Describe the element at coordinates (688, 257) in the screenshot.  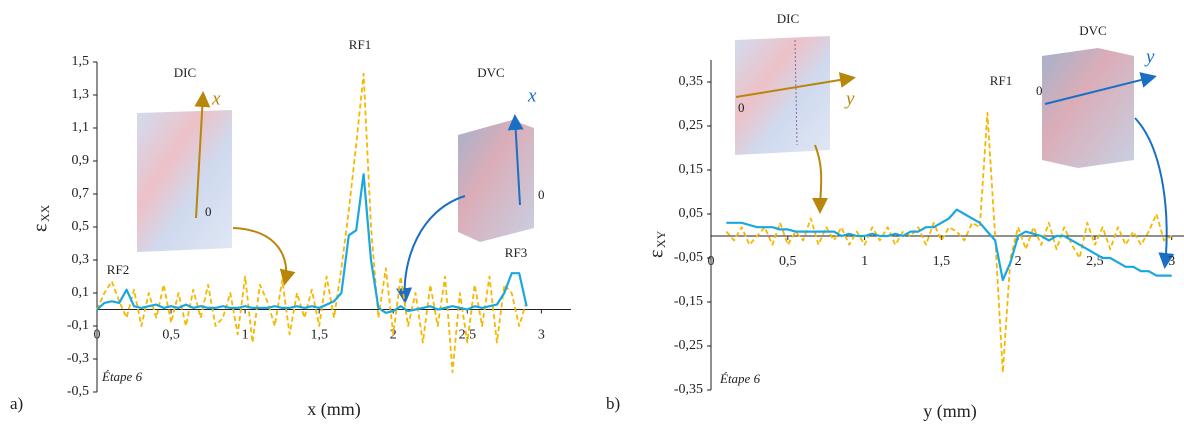
I see `y-tick-label: -0,05` at that location.